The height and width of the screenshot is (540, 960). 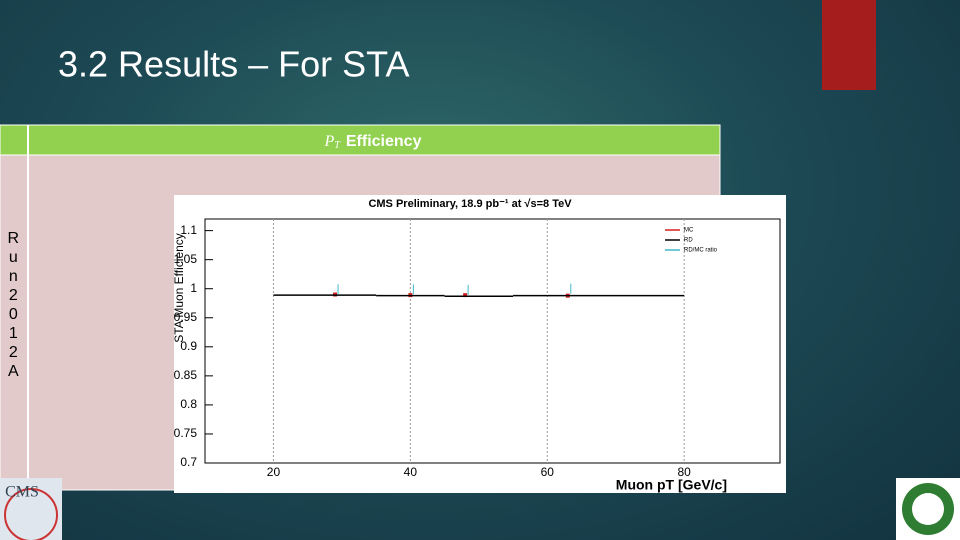 I want to click on header-subscript: T, so click(x=337, y=145).